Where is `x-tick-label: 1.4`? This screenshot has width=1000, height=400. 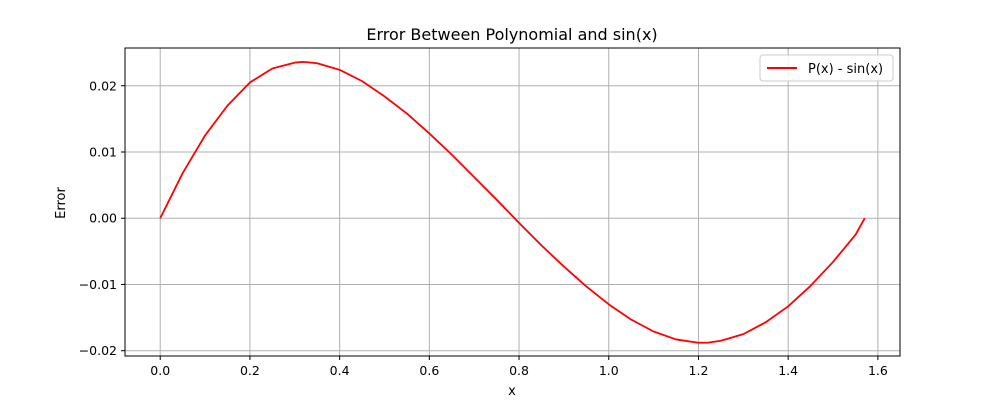 x-tick-label: 1.4 is located at coordinates (788, 370).